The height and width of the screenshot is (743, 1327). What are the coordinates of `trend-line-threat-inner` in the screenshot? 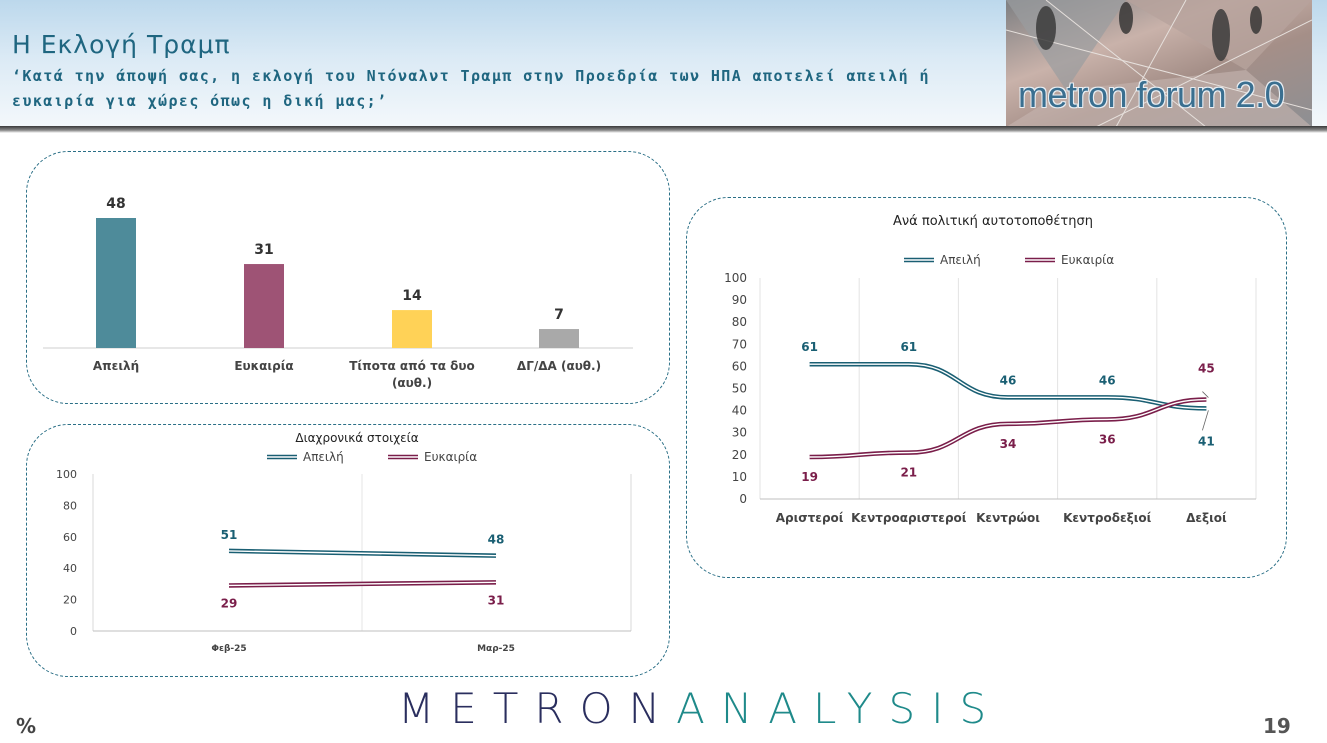 It's located at (362, 553).